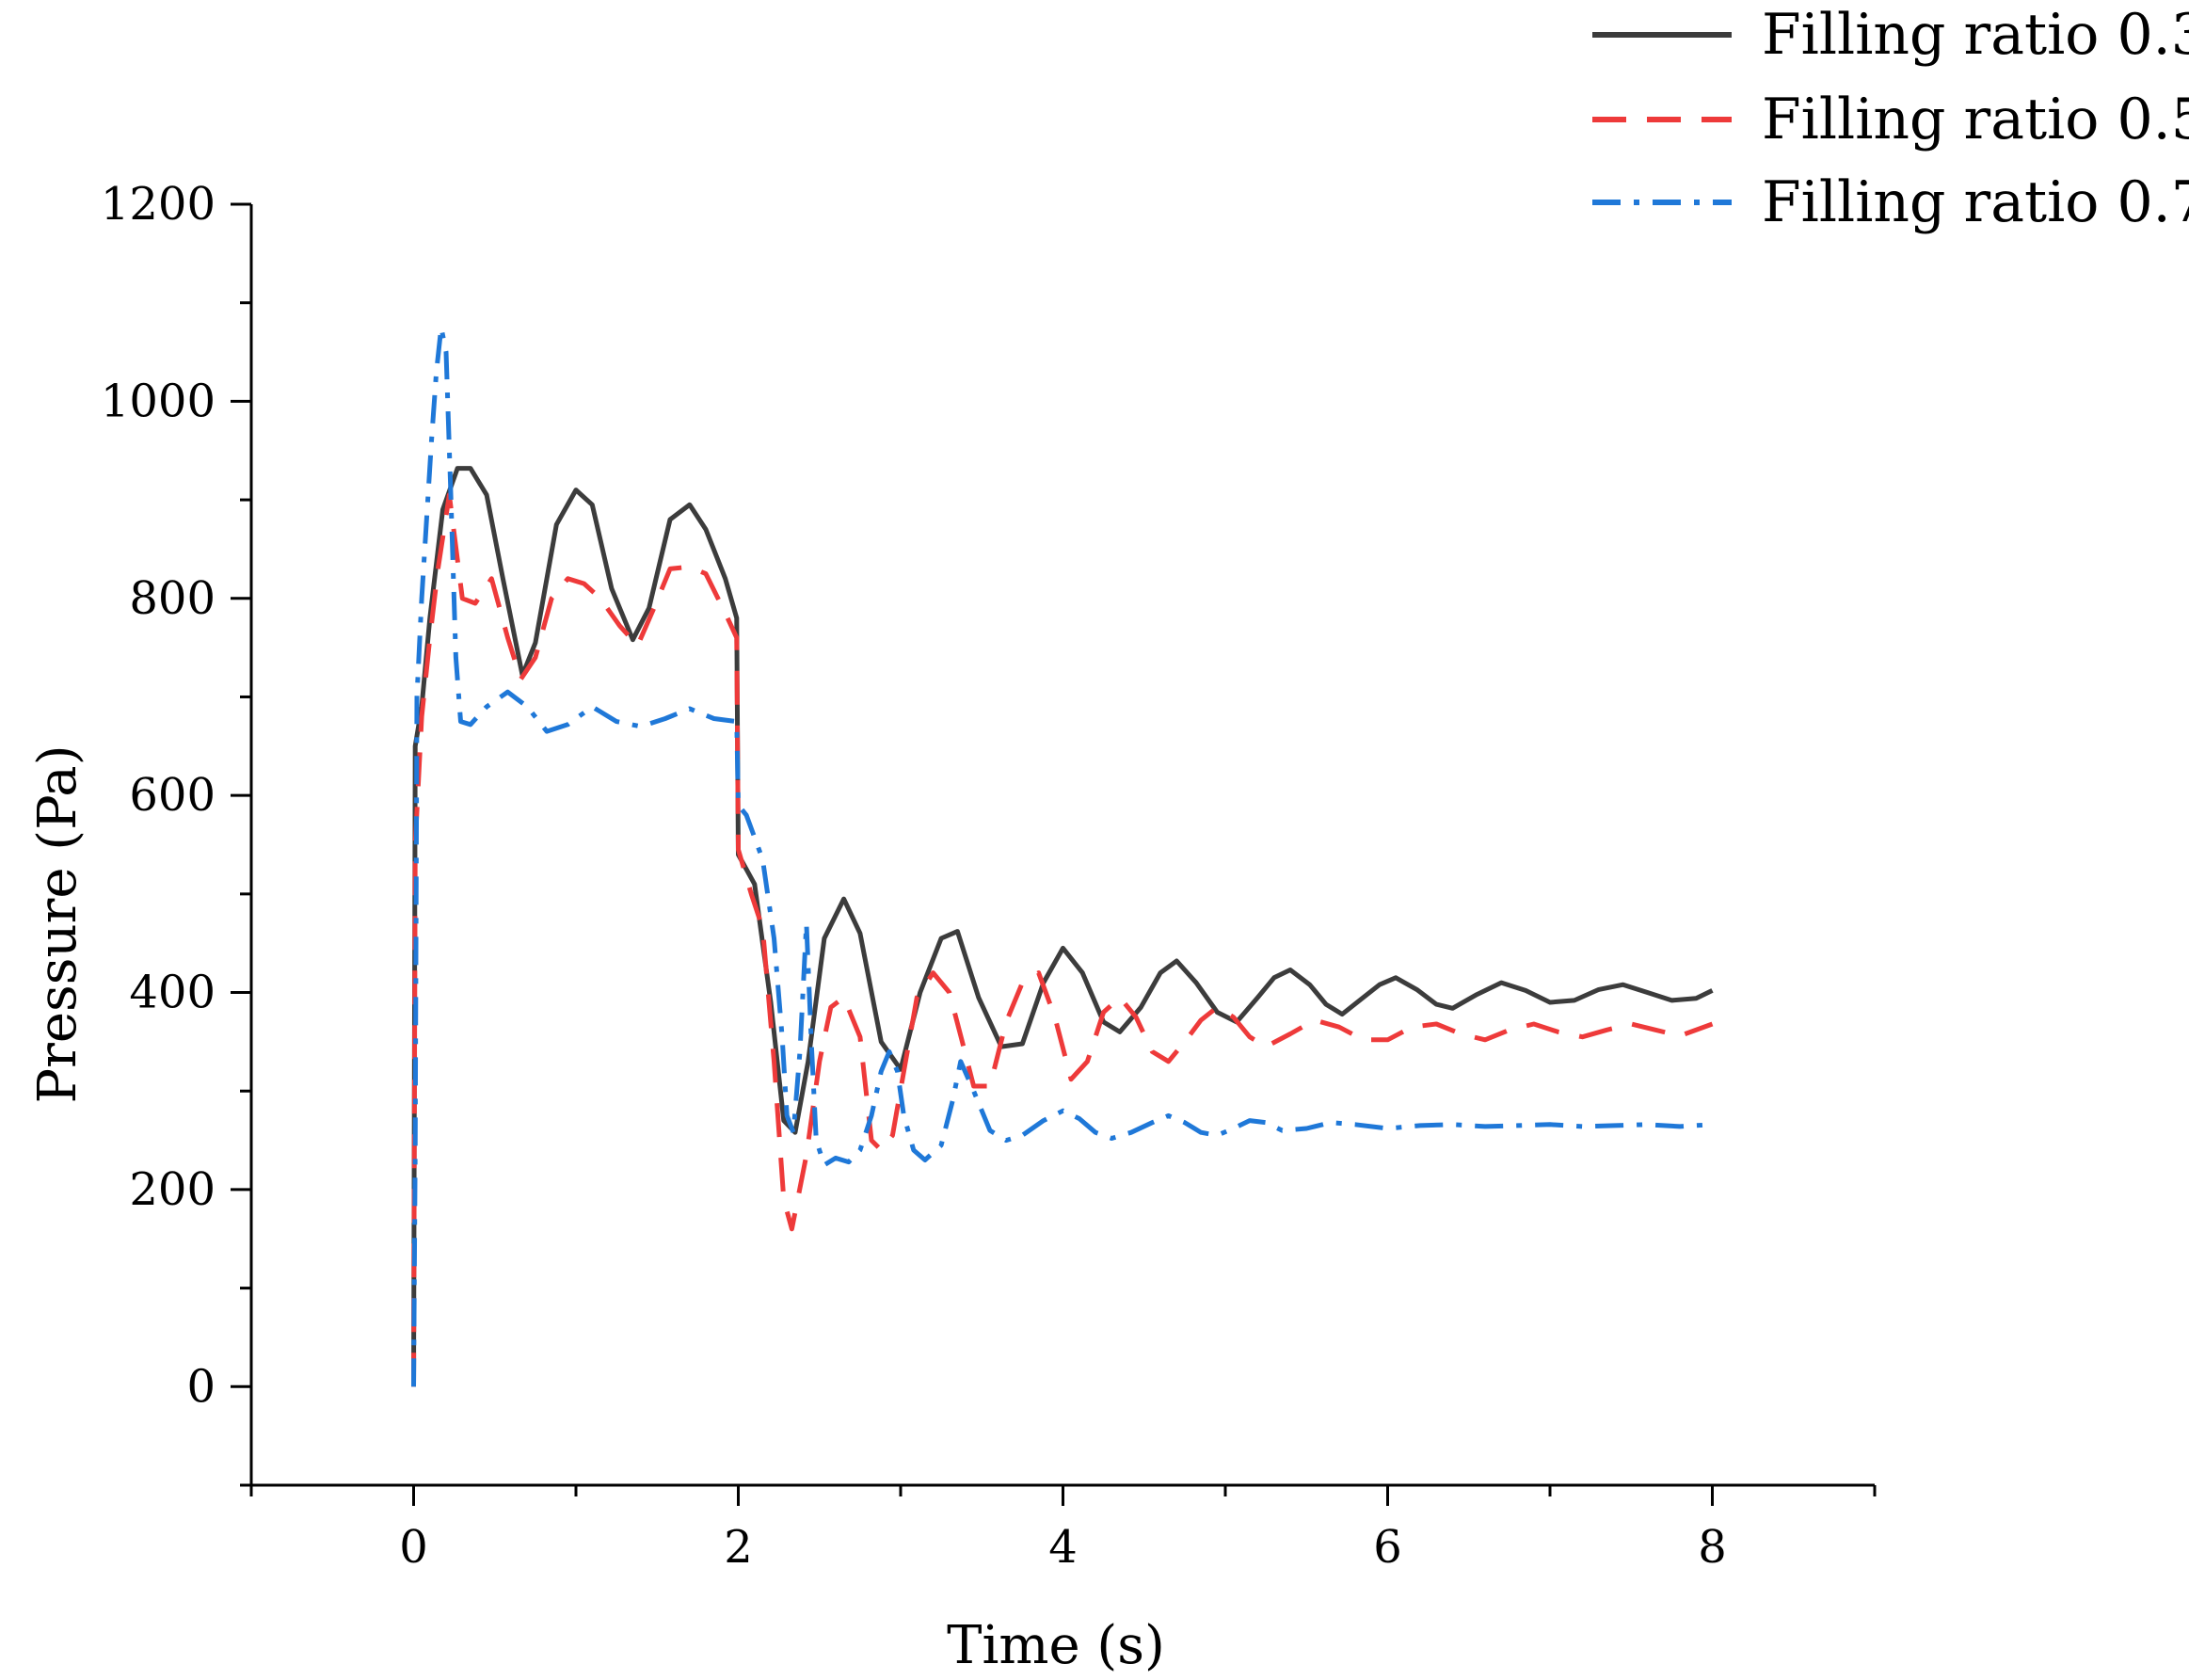 The image size is (2189, 1680). I want to click on y-tick-label: 400, so click(172, 993).